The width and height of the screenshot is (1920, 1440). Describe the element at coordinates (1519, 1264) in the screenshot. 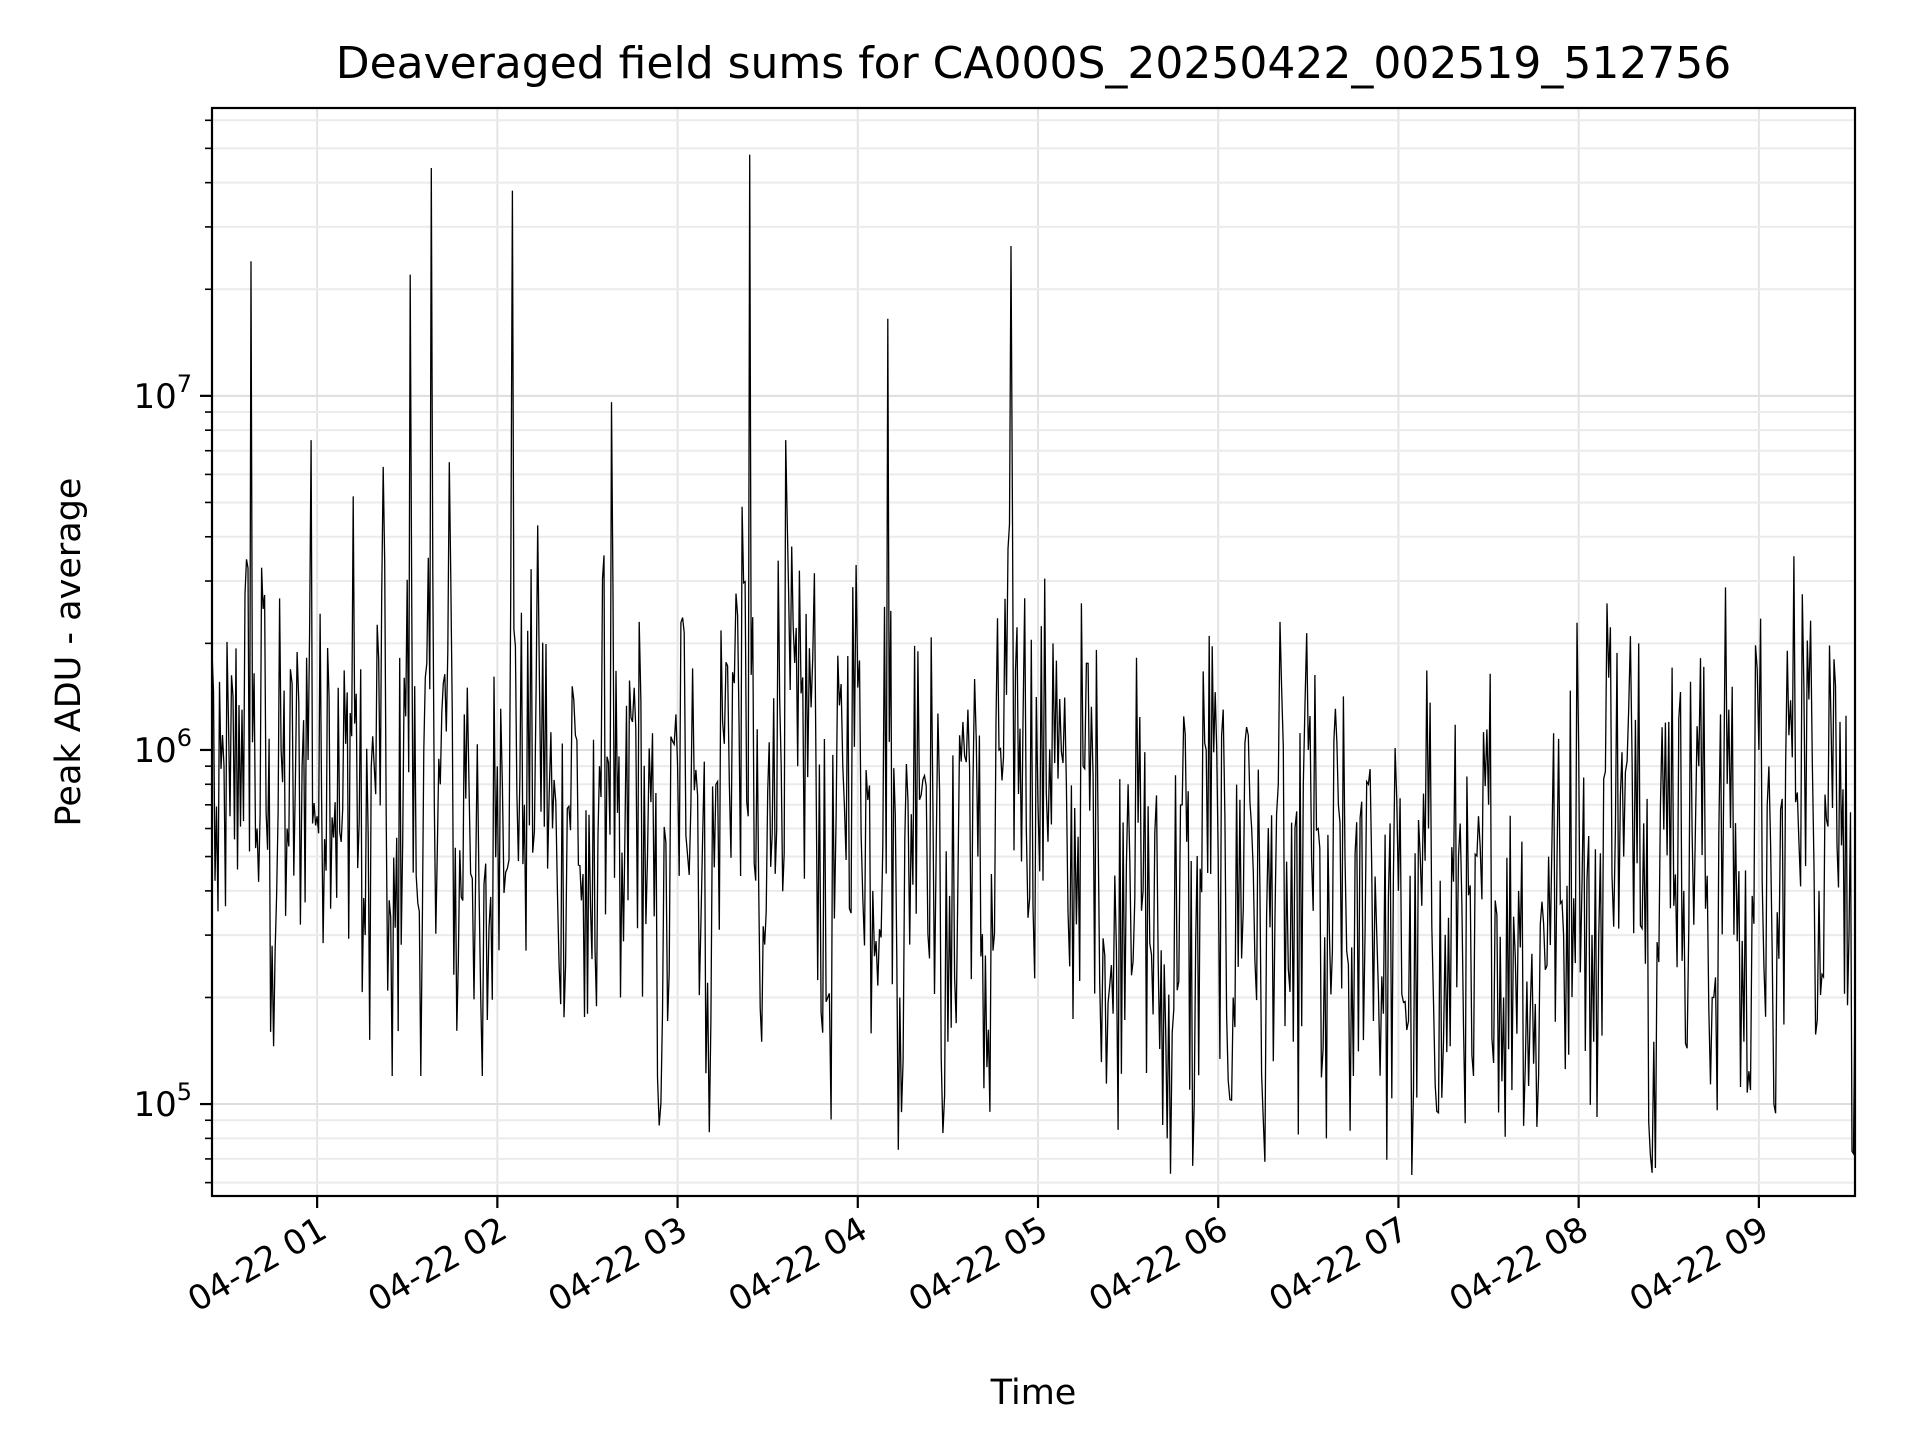

I see `x-tick-label: 04-22 08` at that location.